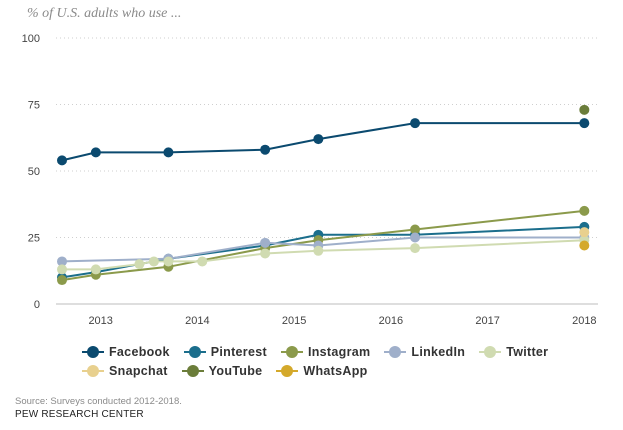 The width and height of the screenshot is (623, 430). Describe the element at coordinates (31, 39) in the screenshot. I see `y-tick-label: 100` at that location.